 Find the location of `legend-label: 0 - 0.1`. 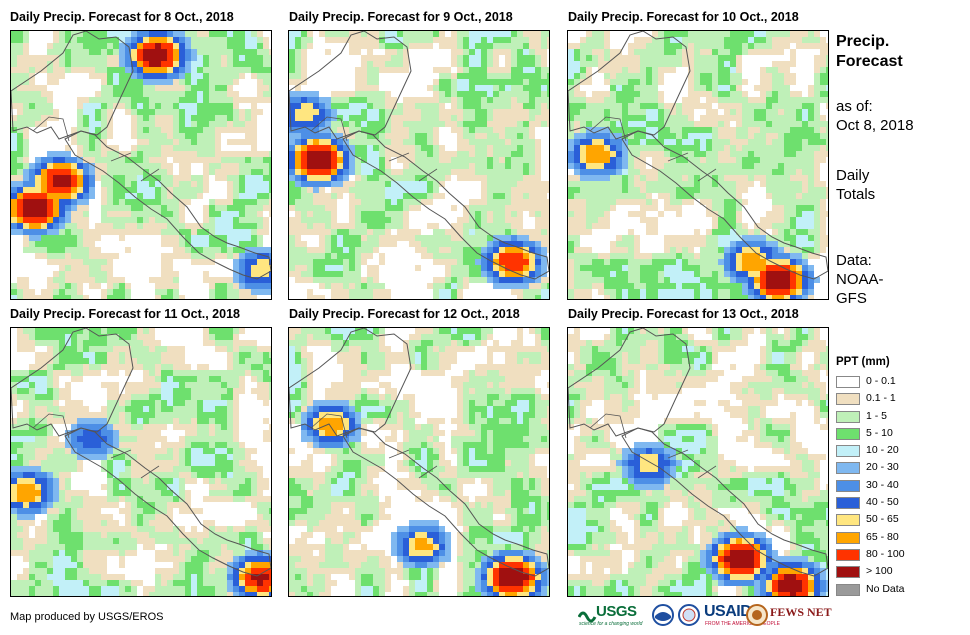

legend-label: 0 - 0.1 is located at coordinates (881, 381).